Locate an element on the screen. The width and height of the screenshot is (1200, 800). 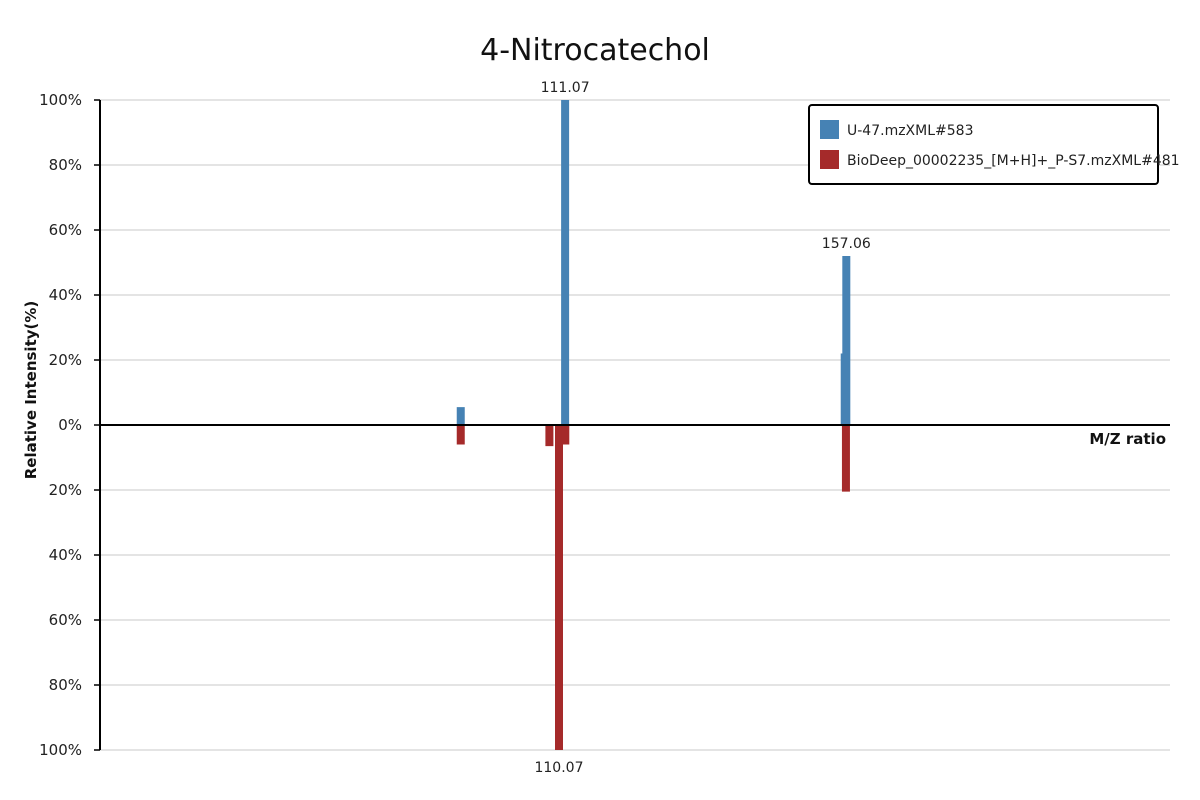
peak-label: 111.07 is located at coordinates (565, 88).